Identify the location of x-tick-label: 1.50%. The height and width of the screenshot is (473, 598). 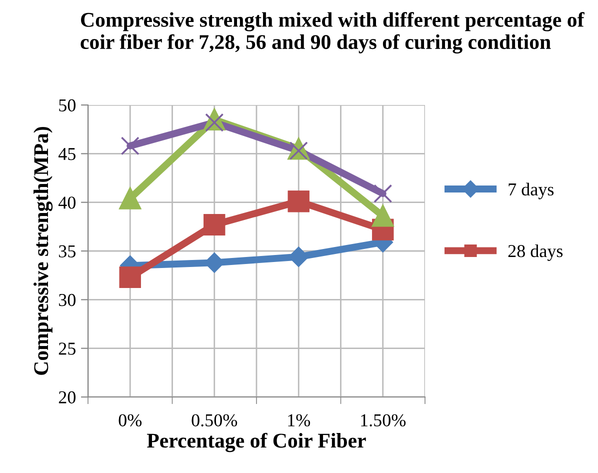
(383, 420).